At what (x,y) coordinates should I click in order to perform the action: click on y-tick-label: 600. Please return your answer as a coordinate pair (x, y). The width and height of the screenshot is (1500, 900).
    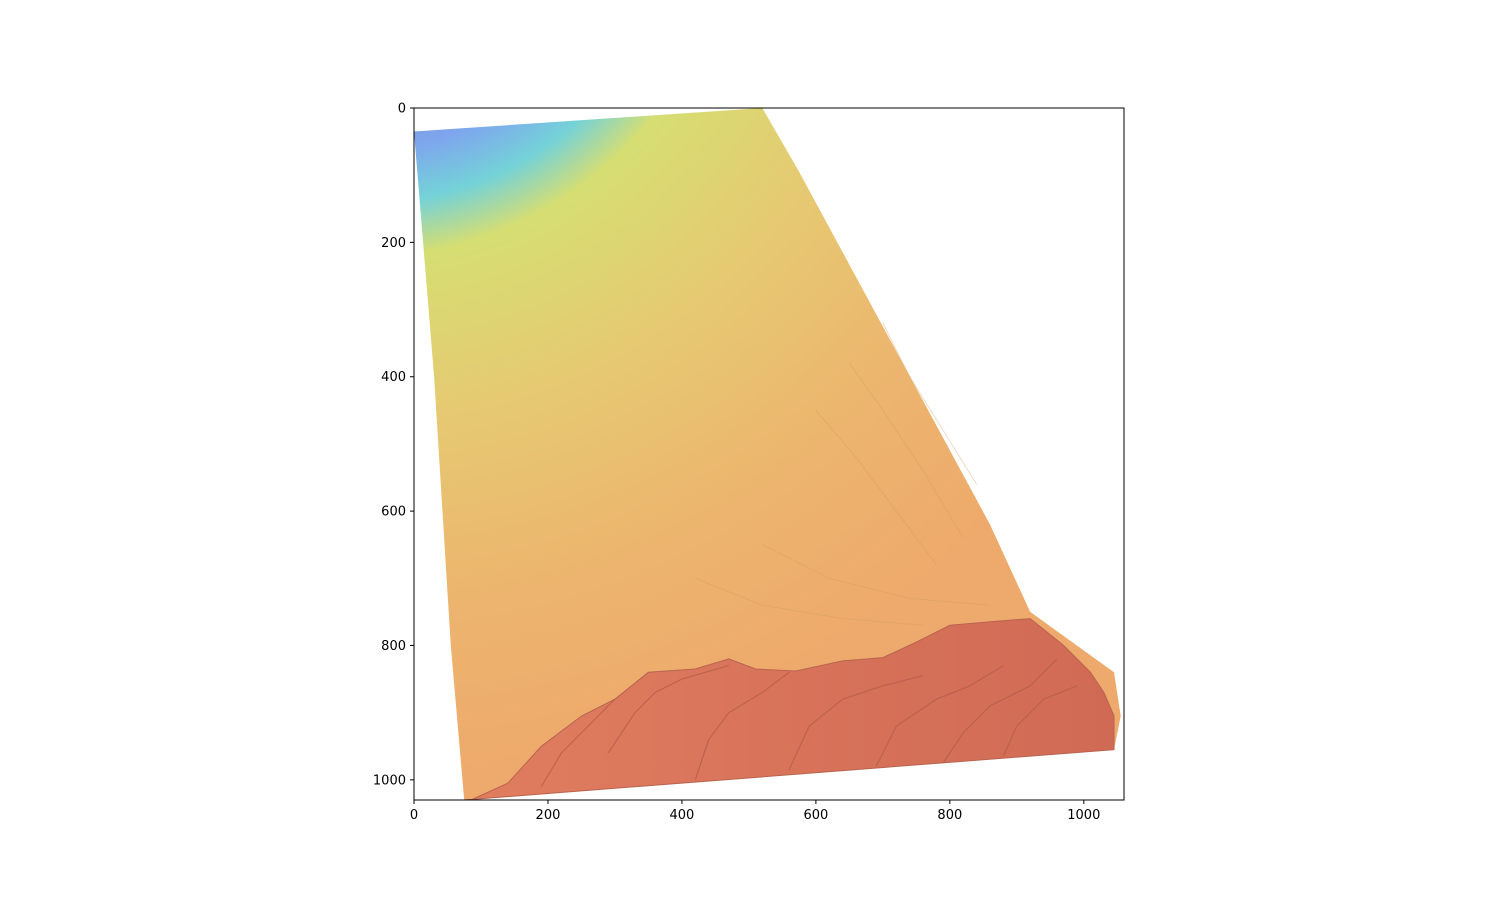
    Looking at the image, I should click on (393, 512).